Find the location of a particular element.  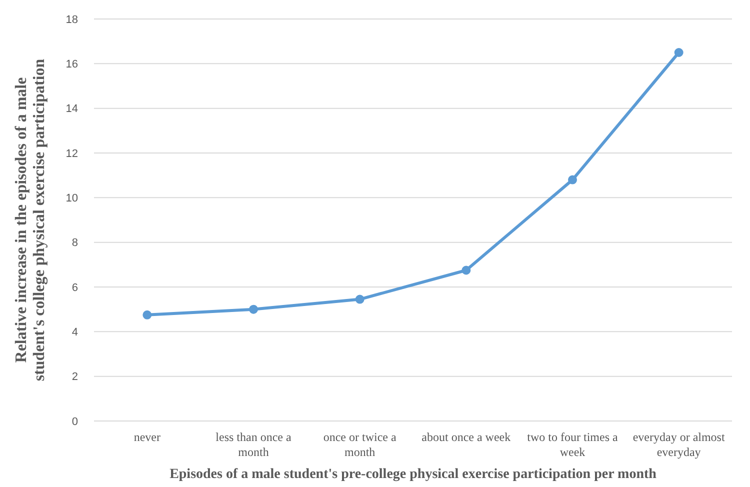

x-tick-label: never is located at coordinates (147, 437).